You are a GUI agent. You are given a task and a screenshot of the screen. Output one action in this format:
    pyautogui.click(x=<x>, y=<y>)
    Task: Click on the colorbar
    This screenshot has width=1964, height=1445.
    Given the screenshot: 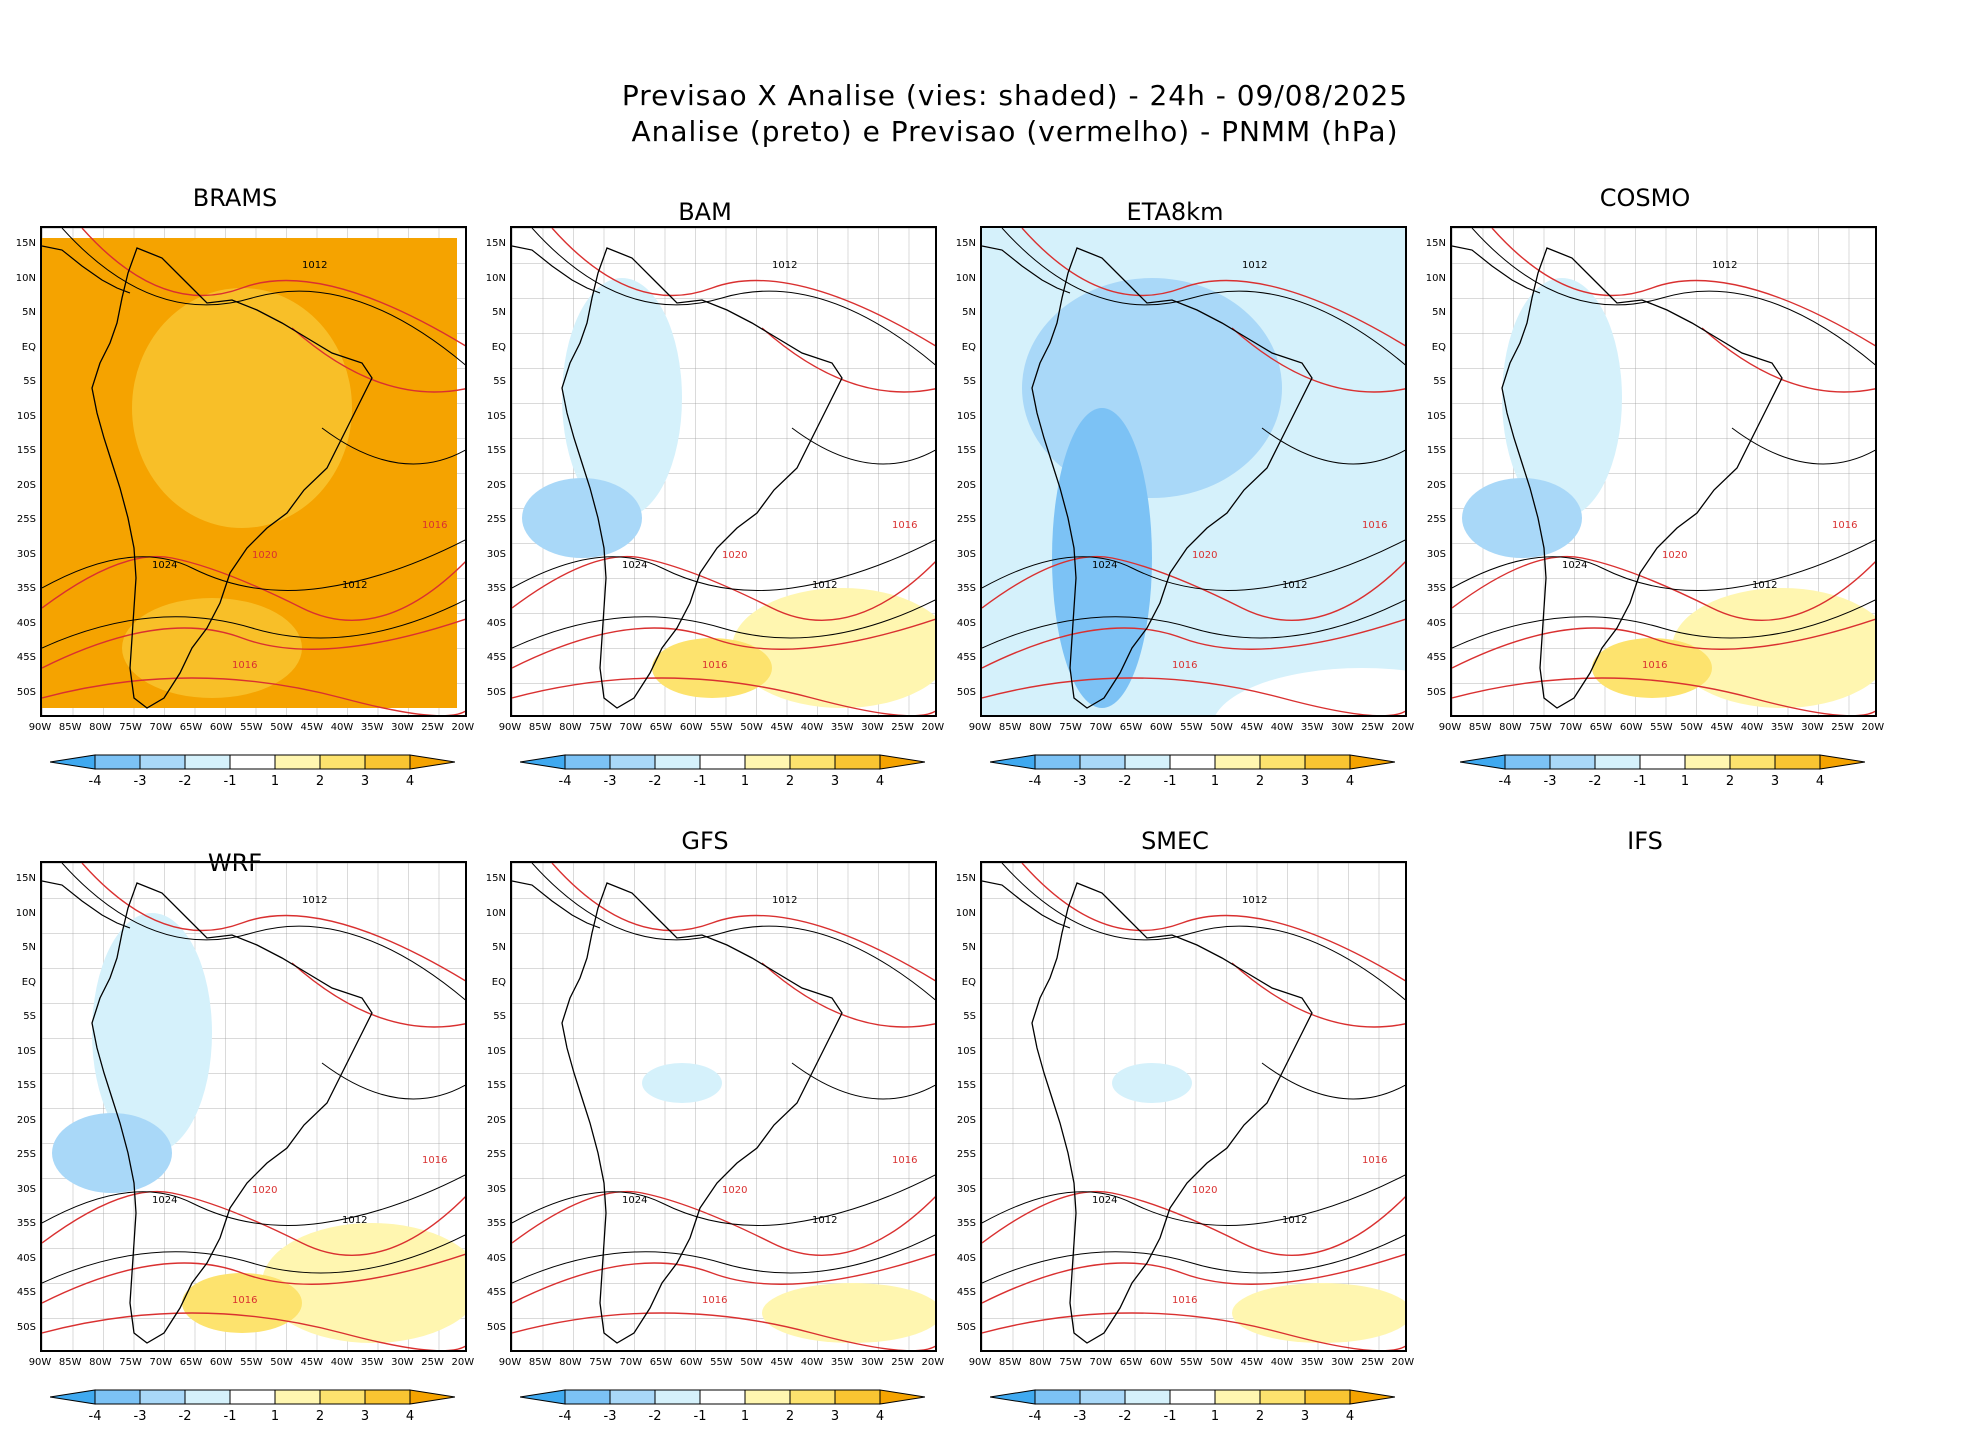 What is the action you would take?
    pyautogui.click(x=252, y=1397)
    